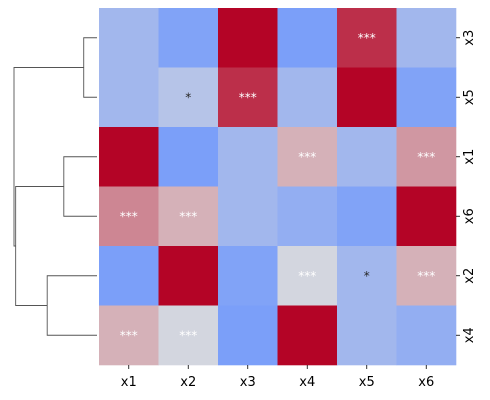 This screenshot has height=400, width=490. Describe the element at coordinates (469, 97) in the screenshot. I see `y-tick-label: x5` at that location.